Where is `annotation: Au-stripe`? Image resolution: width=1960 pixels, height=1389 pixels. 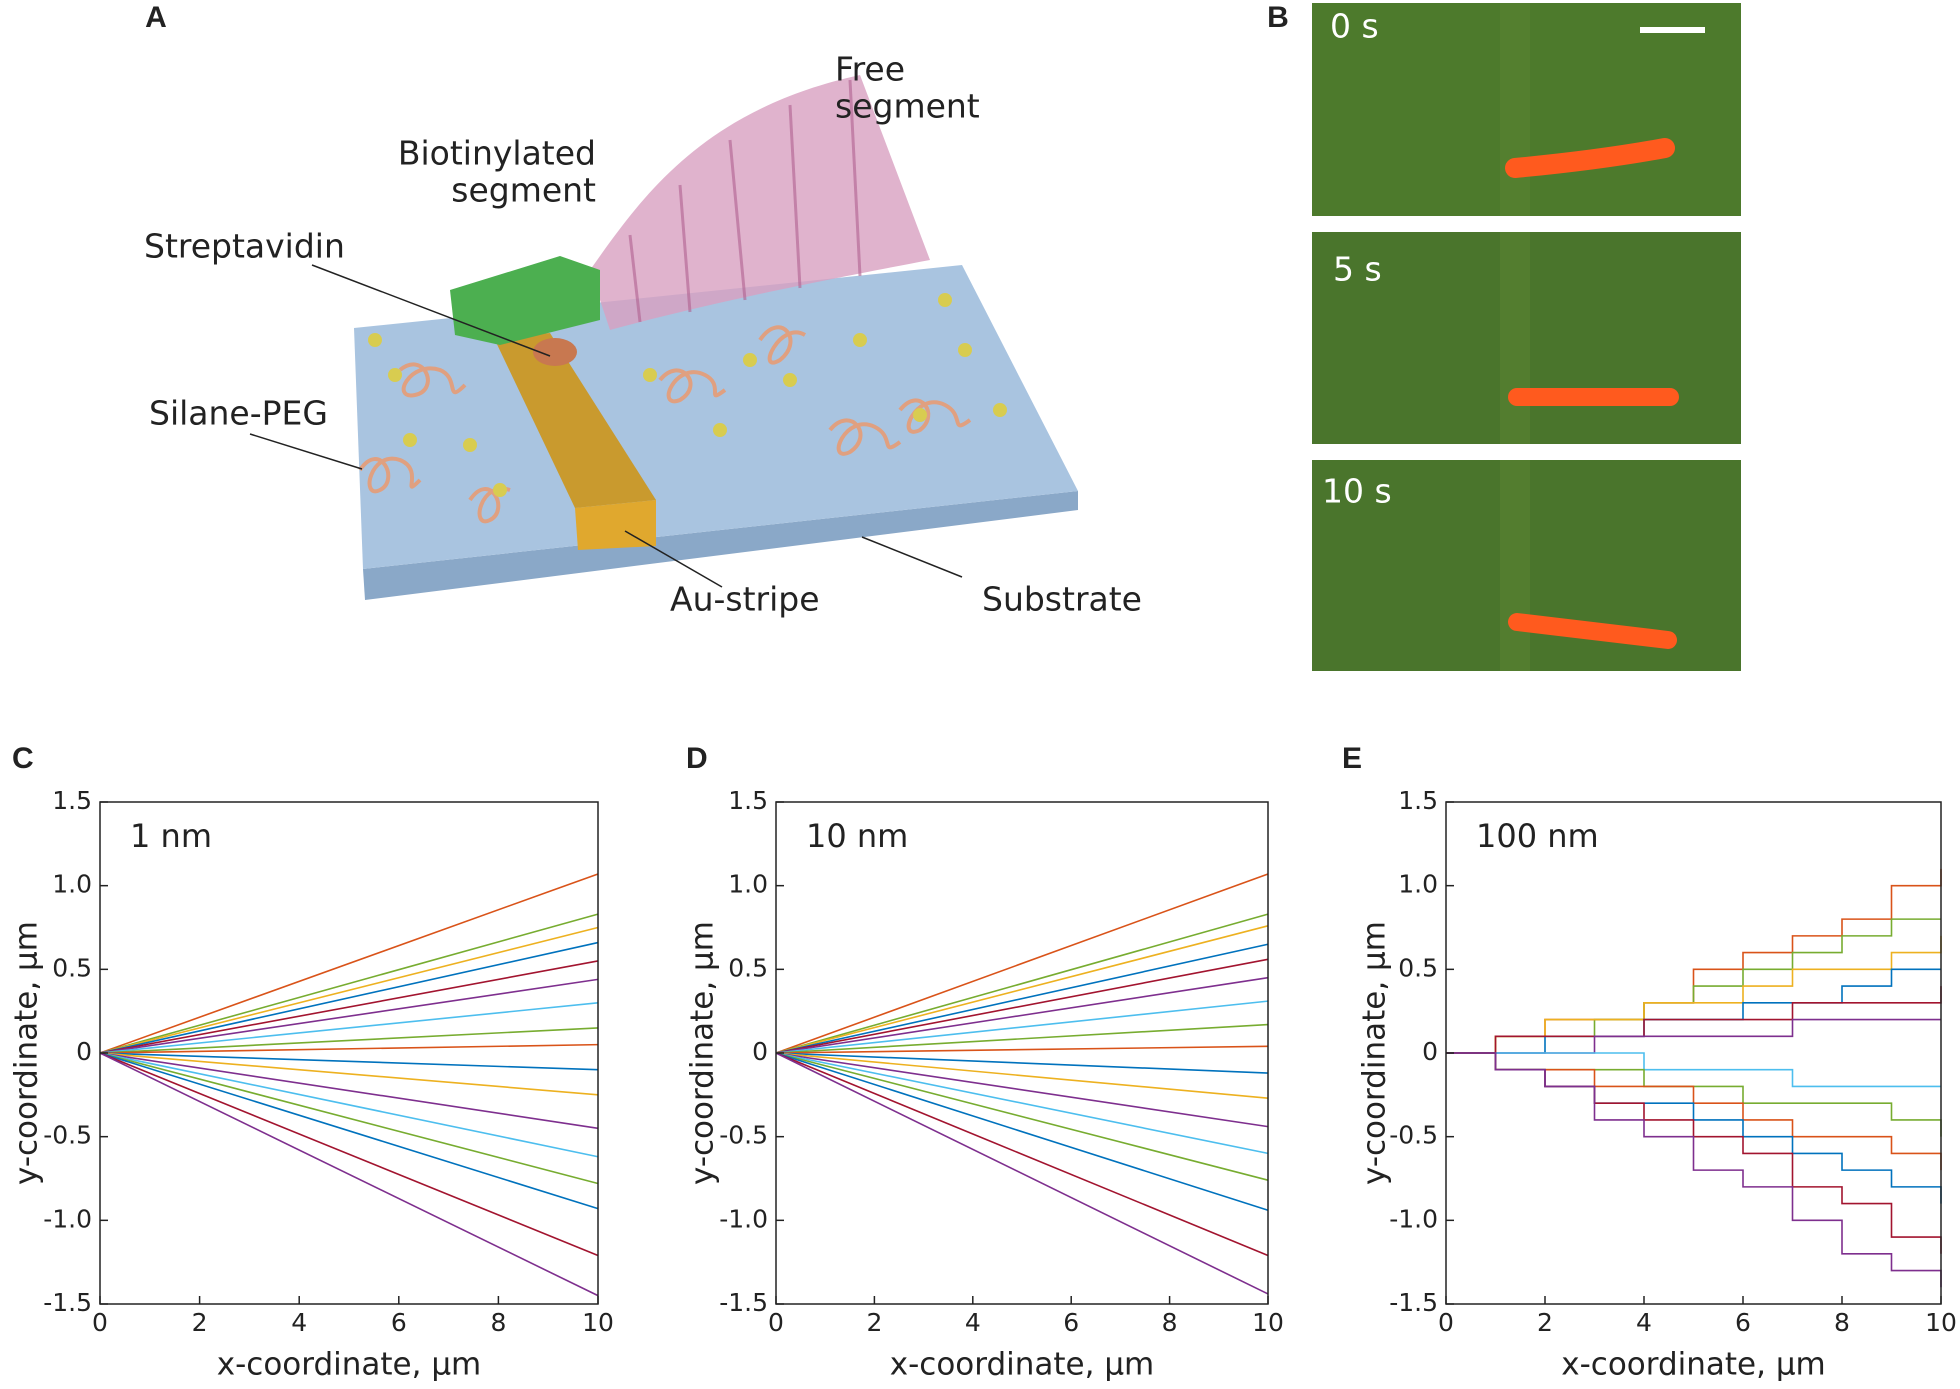
annotation: Au-stripe is located at coordinates (745, 599).